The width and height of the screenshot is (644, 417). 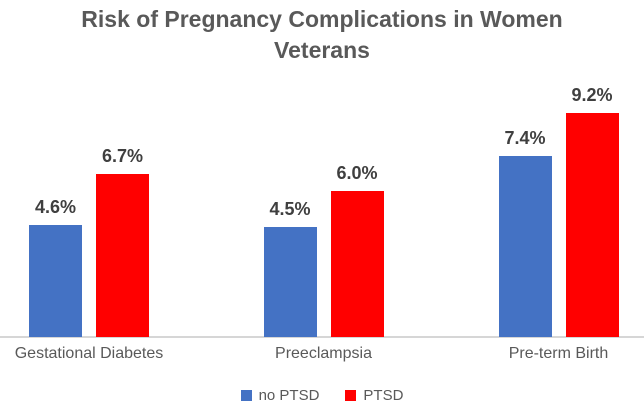 I want to click on legend-label: no PTSD, so click(x=289, y=395).